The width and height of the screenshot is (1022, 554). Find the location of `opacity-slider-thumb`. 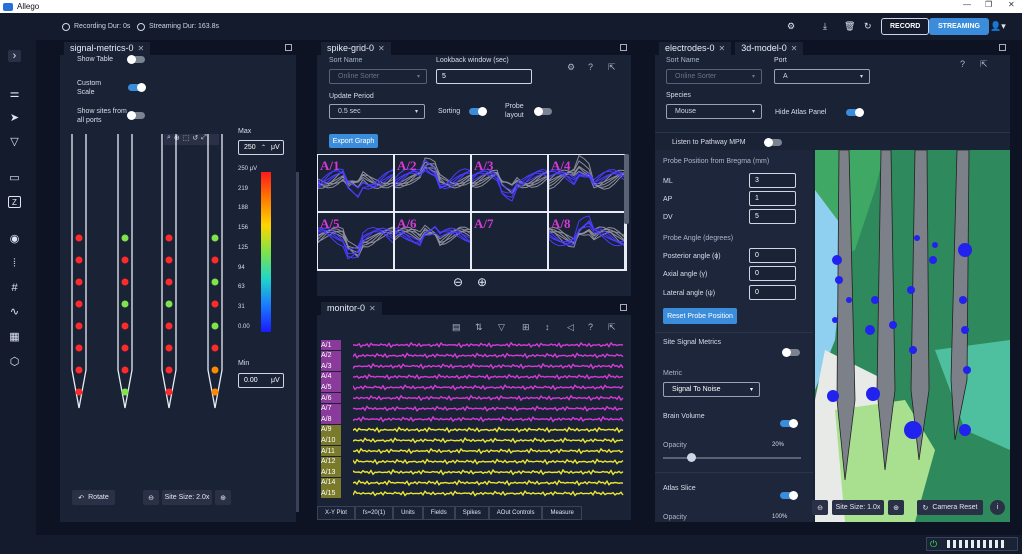

opacity-slider-thumb is located at coordinates (691, 457).